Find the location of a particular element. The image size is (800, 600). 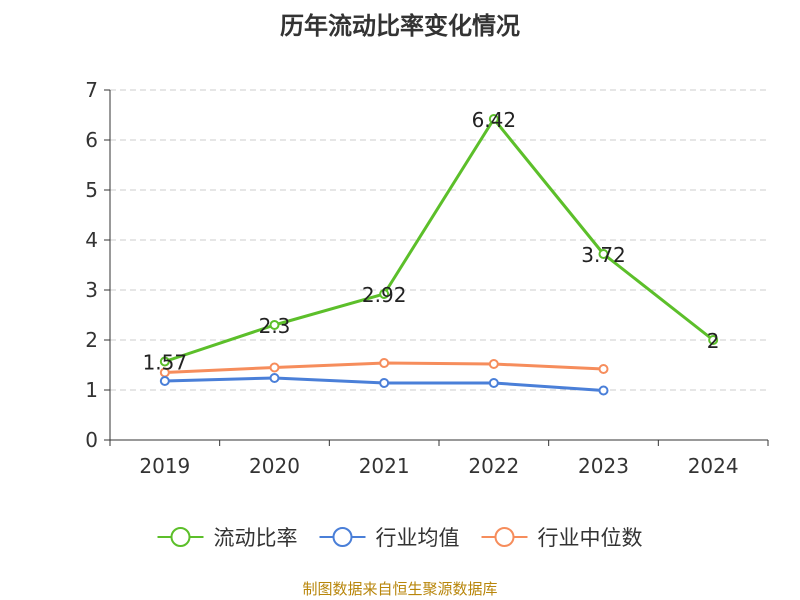

y-tick-label: 1 is located at coordinates (91, 390).